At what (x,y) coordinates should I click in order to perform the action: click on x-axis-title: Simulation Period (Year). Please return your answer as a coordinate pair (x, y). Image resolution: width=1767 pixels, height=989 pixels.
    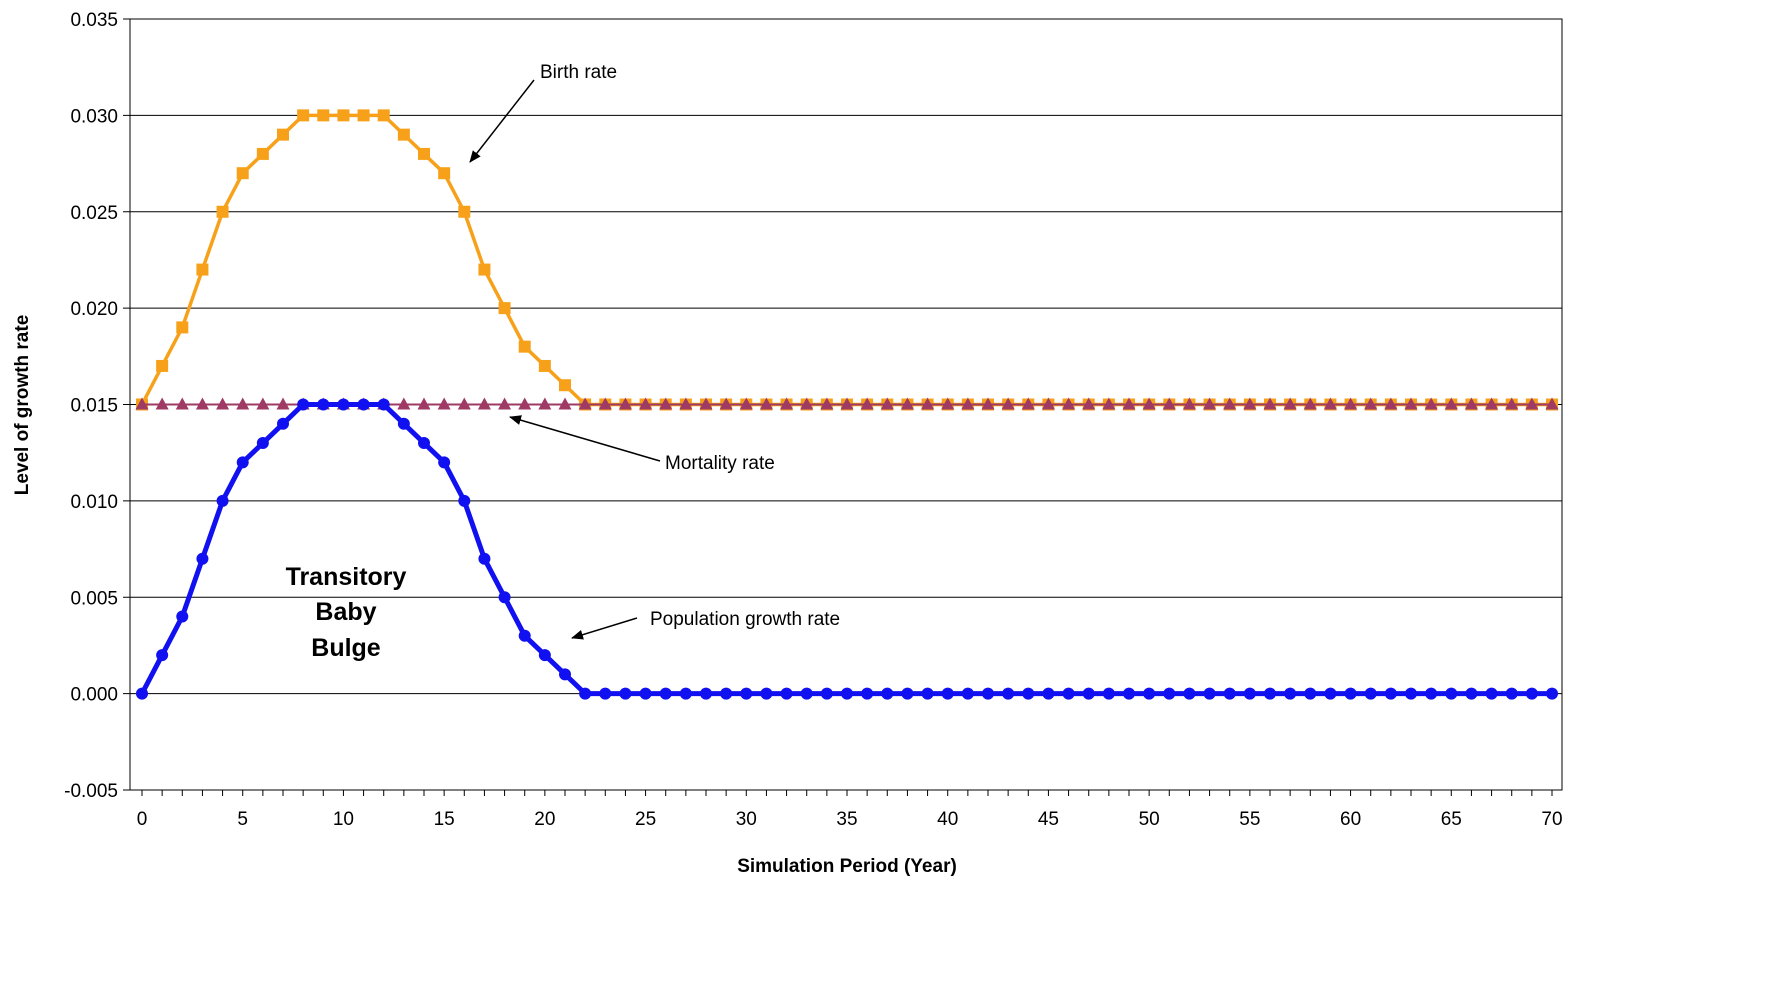
    Looking at the image, I should click on (847, 866).